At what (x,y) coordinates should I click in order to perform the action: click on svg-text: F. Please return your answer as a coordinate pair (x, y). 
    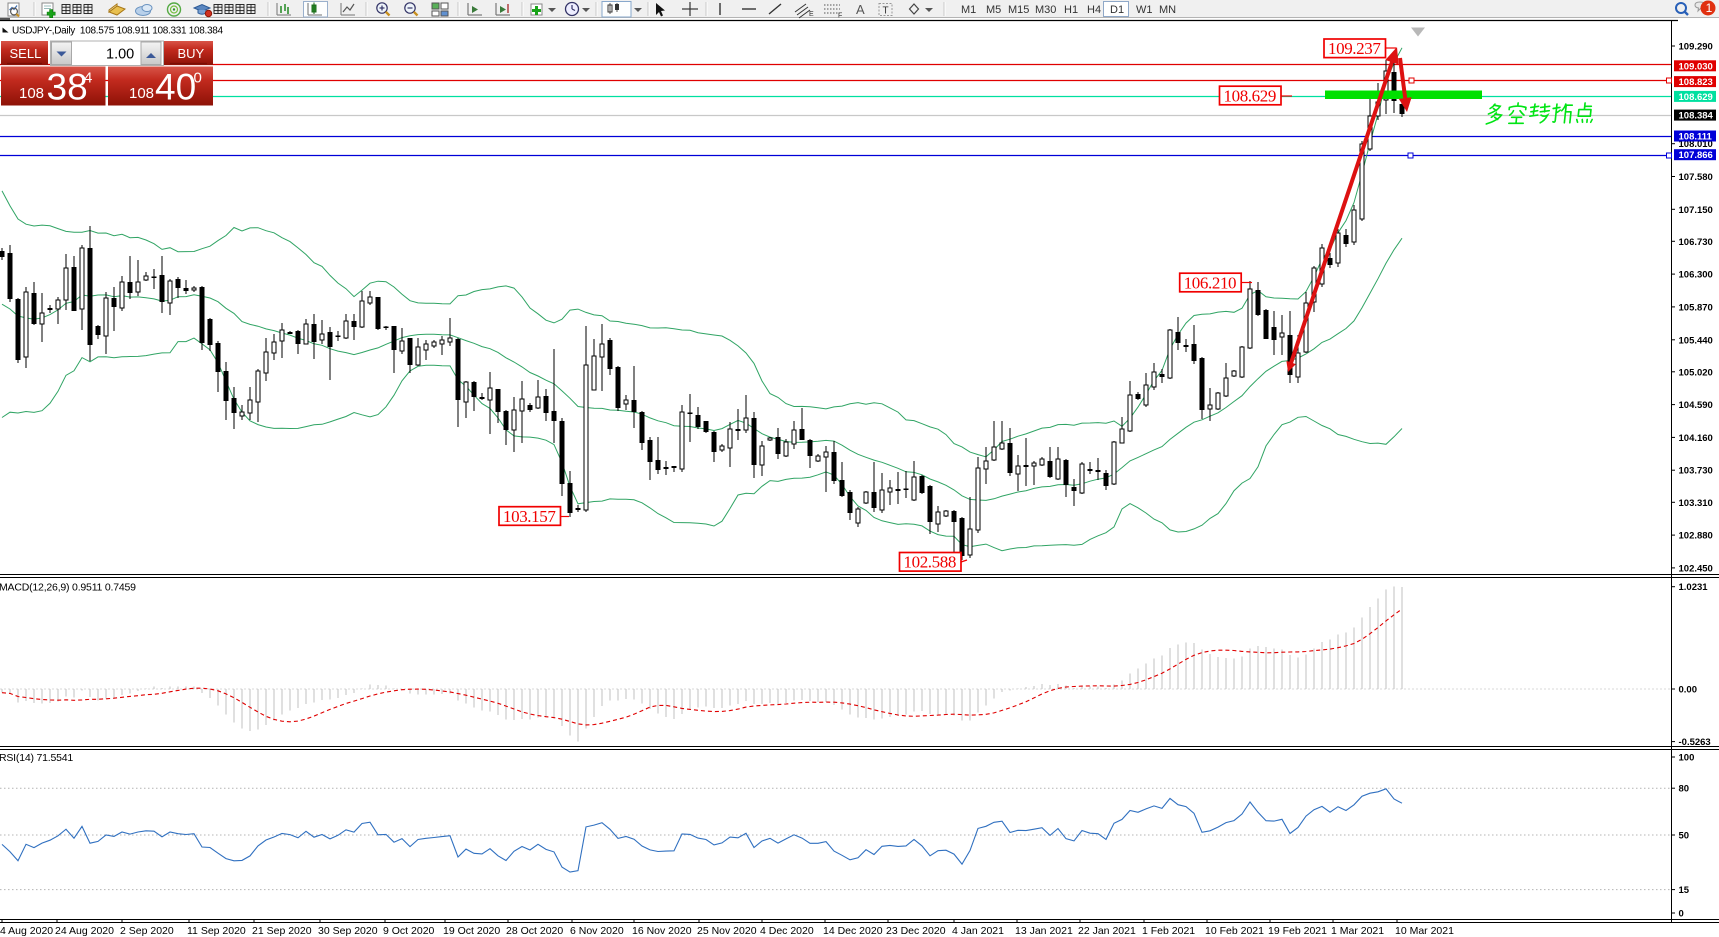
    Looking at the image, I should click on (840, 16).